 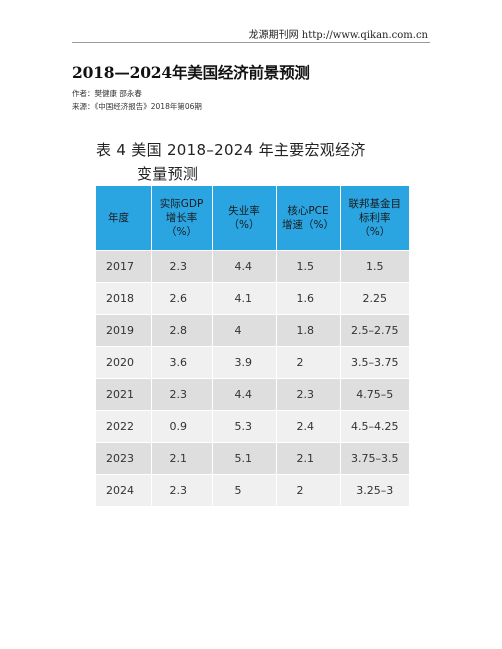 I want to click on header-fed-funds-rate: 联邦基金目 标利率 （%）, so click(x=374, y=218).